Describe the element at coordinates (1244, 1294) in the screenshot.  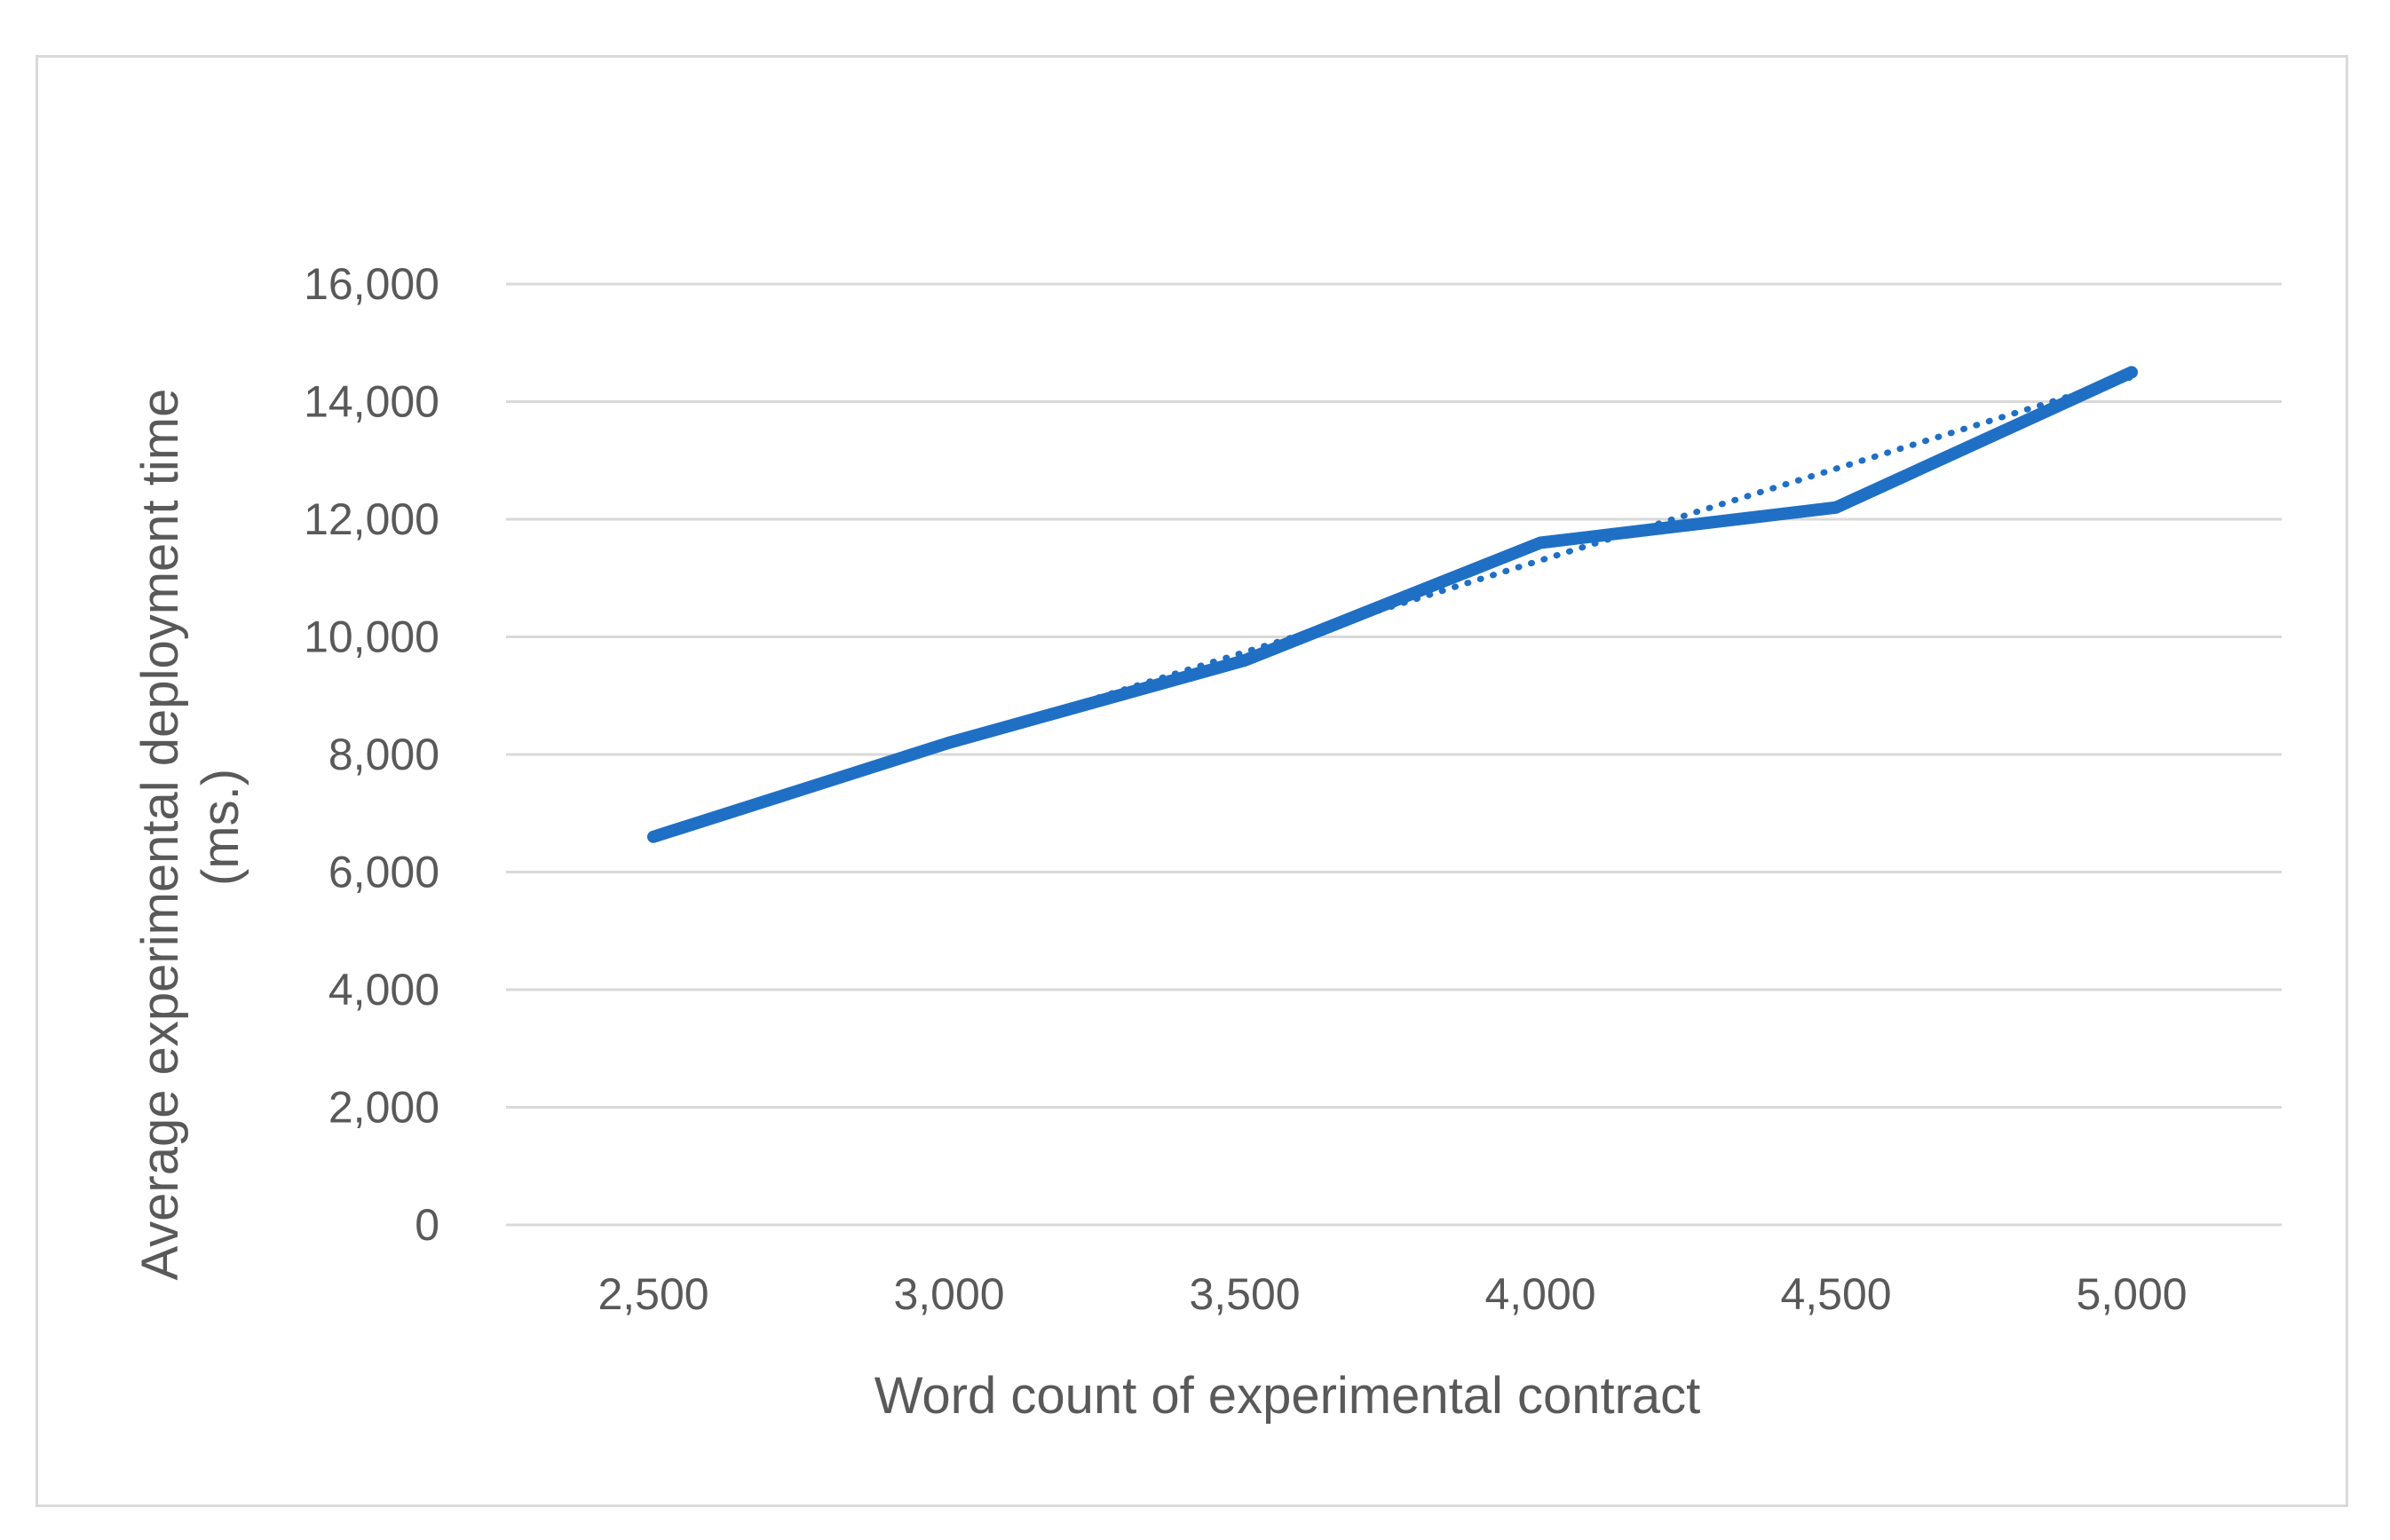
I see `x-tick-label: 3,500` at that location.